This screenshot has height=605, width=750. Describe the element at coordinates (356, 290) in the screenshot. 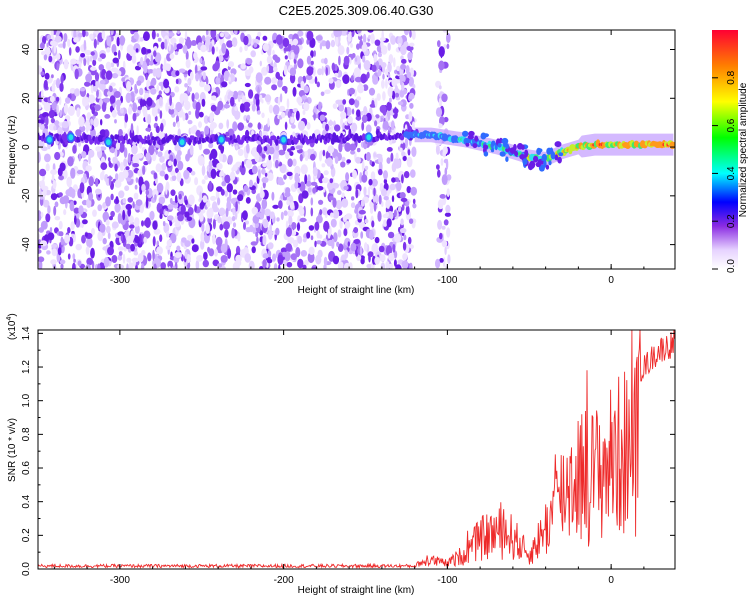

I see `spectrogram-x-label: Height of straight line (km)` at that location.